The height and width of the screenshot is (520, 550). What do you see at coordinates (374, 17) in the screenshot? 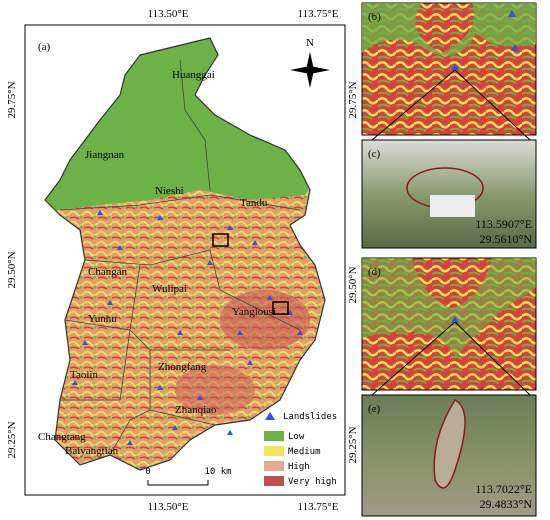
I see `panel-label: (b)` at bounding box center [374, 17].